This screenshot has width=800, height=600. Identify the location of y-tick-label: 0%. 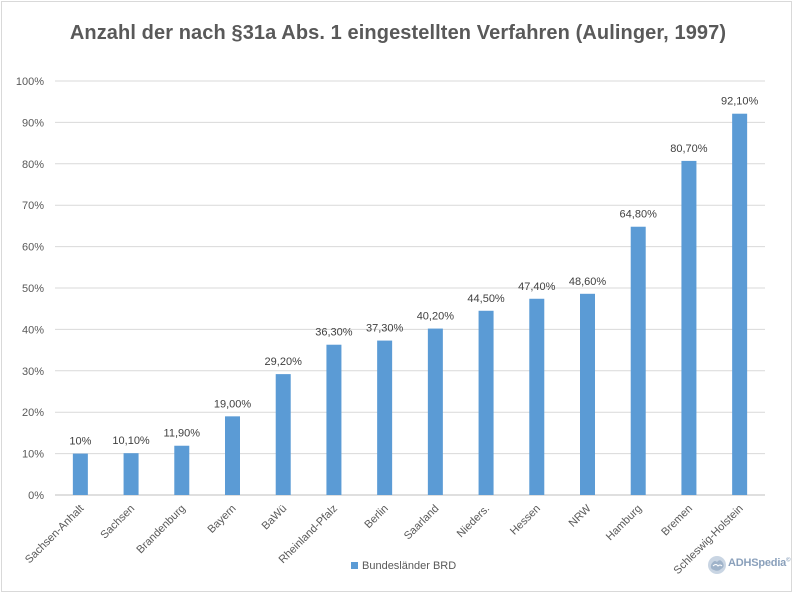
(36, 496).